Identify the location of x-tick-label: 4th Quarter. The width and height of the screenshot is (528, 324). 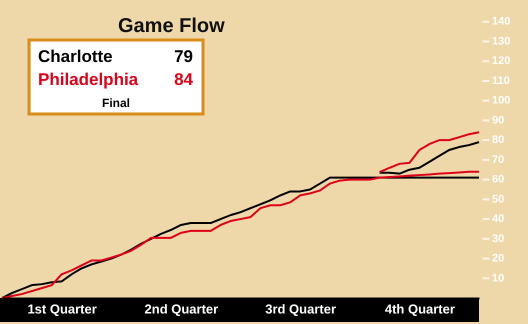
(419, 309).